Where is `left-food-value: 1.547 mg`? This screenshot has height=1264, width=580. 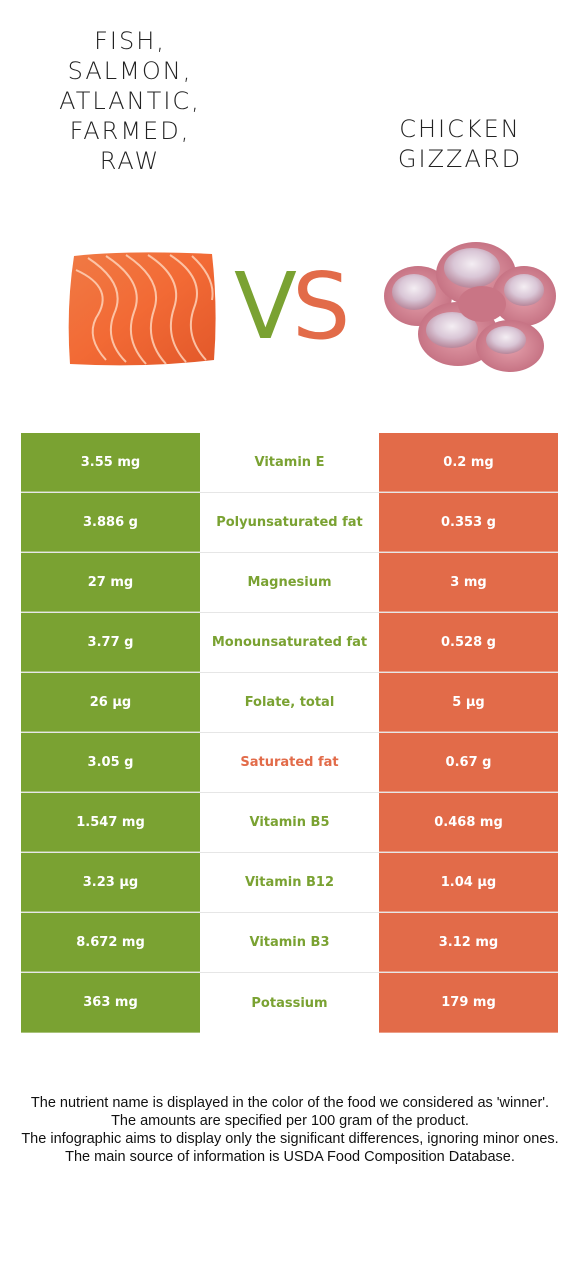
left-food-value: 1.547 mg is located at coordinates (110, 822).